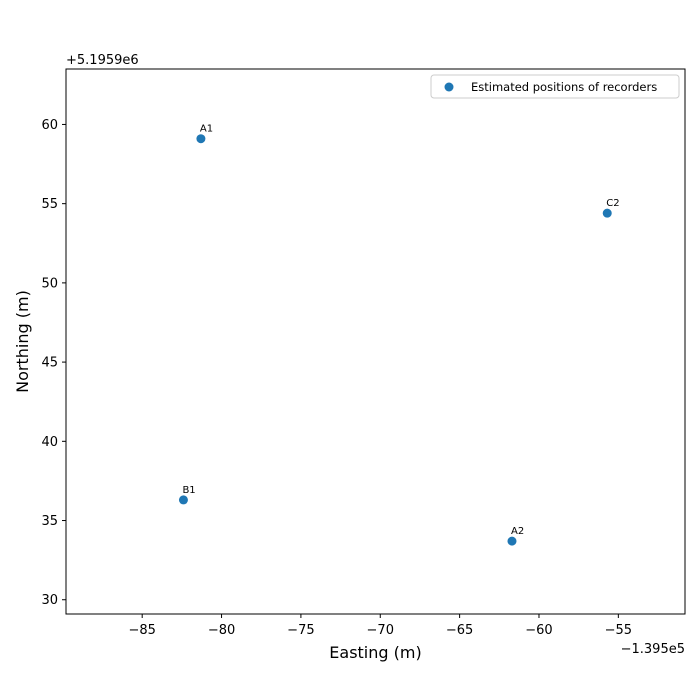  I want to click on x-tick-label: −85, so click(141, 630).